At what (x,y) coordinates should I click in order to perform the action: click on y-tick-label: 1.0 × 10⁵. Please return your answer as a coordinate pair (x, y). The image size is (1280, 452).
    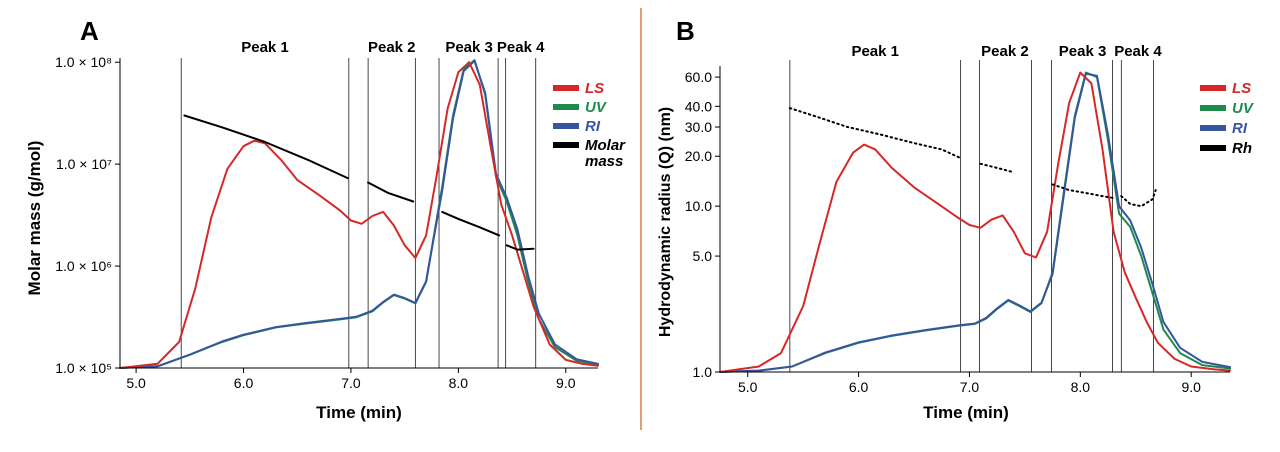
    Looking at the image, I should click on (83, 368).